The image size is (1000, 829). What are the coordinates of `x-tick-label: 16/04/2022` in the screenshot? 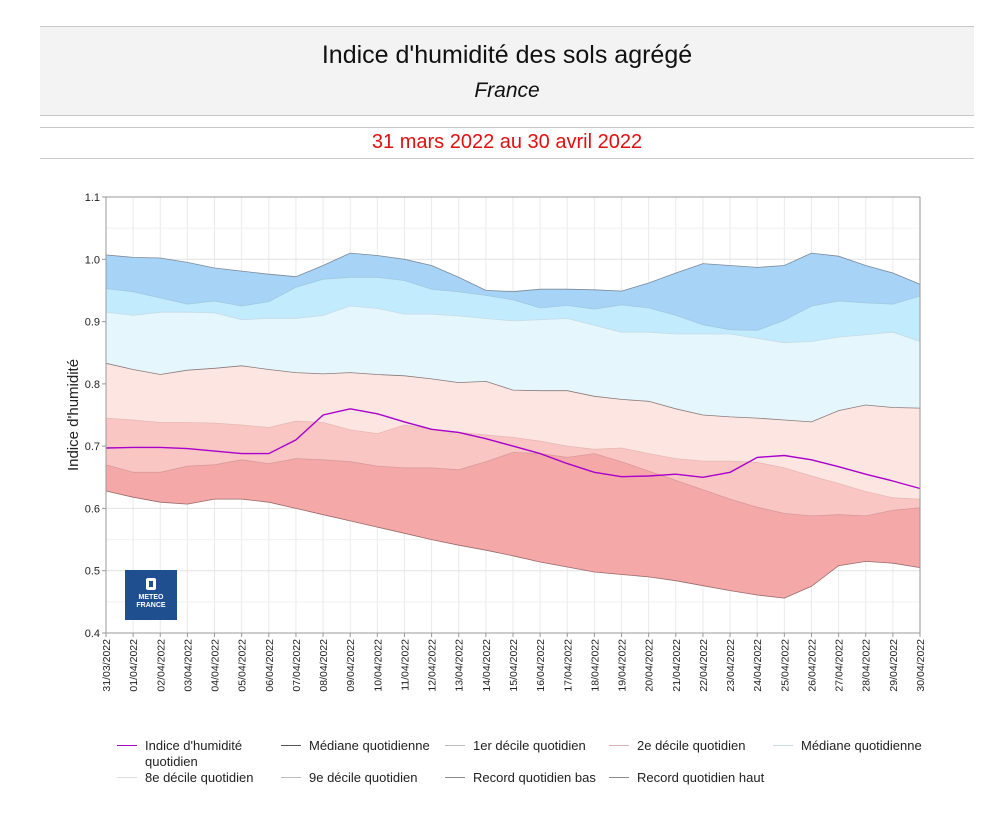 It's located at (541, 665).